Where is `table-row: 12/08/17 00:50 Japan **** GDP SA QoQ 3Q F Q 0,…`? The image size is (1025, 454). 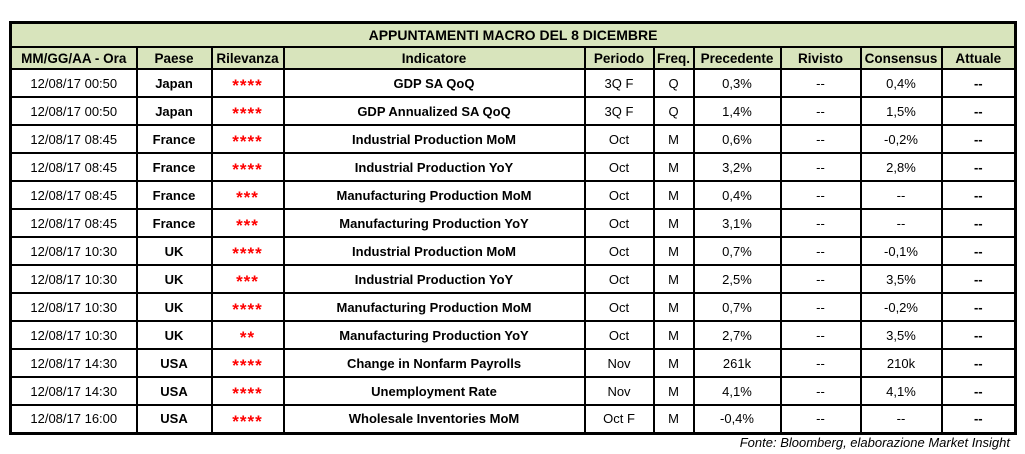 table-row: 12/08/17 00:50 Japan **** GDP SA QoQ 3Q F Q 0,… is located at coordinates (513, 83).